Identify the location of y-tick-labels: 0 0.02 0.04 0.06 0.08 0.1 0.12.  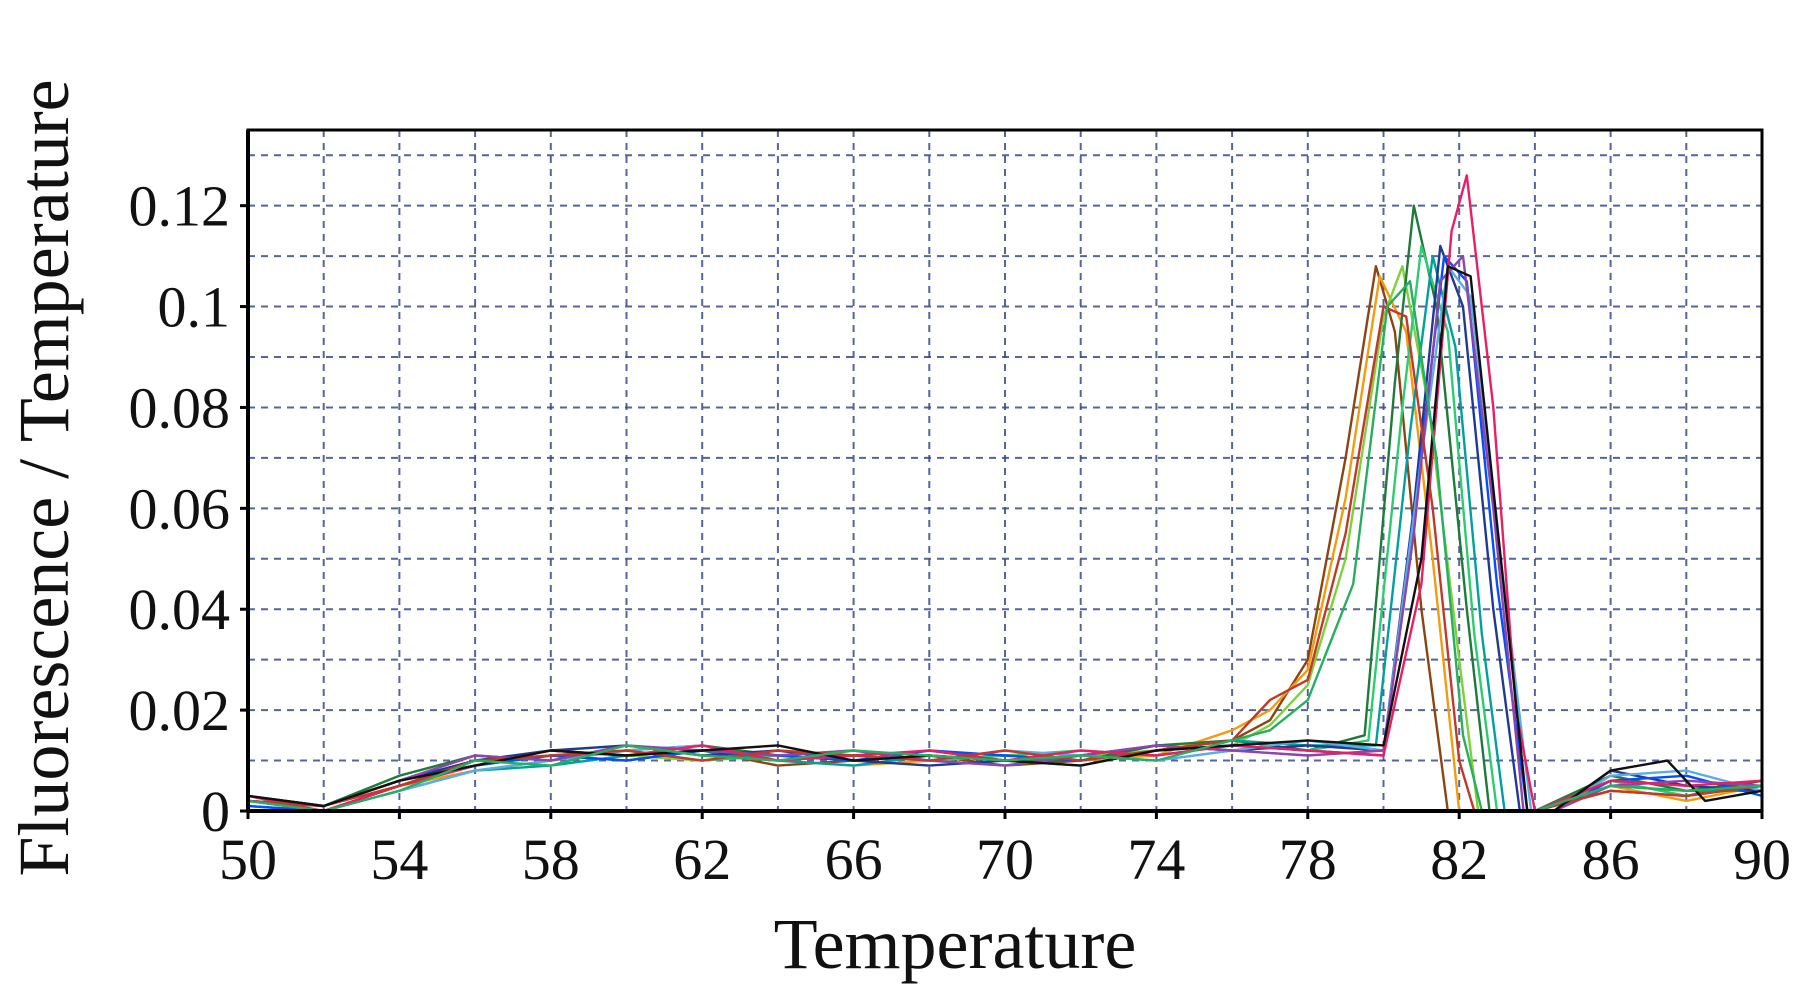
(188, 509).